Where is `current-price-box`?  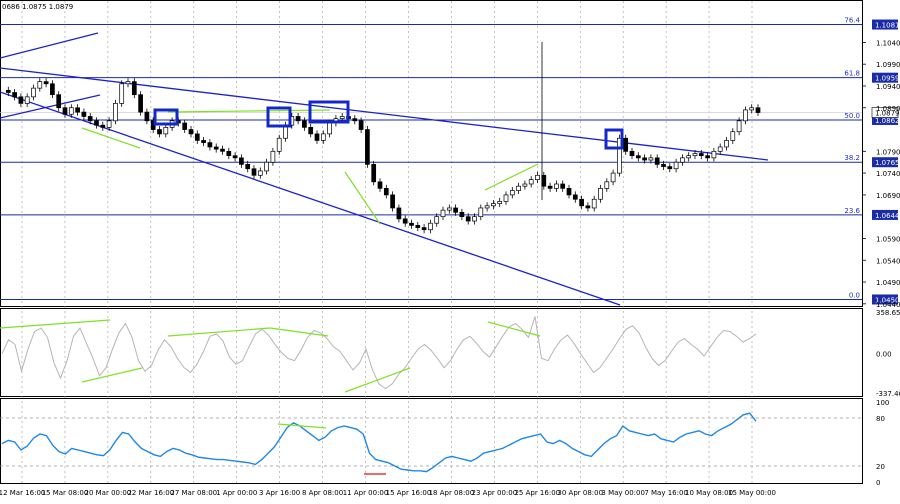
current-price-box is located at coordinates (885, 112).